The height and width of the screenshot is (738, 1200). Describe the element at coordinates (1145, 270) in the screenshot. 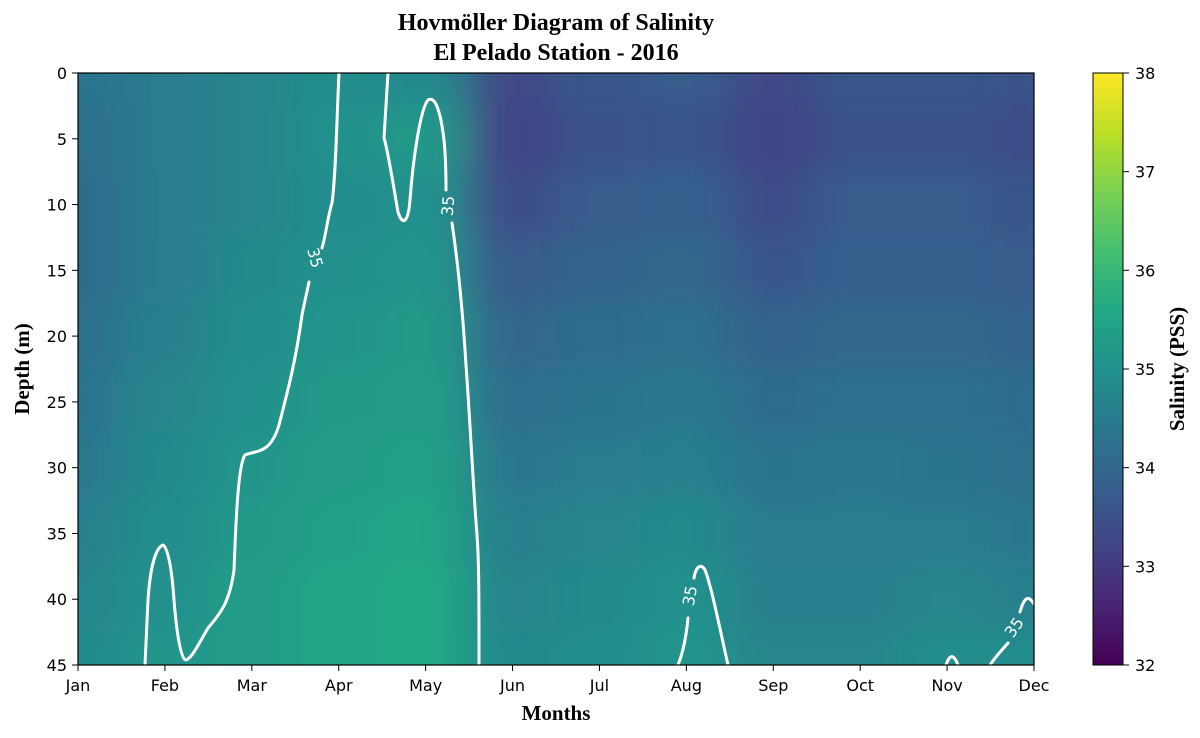

I see `colorbar-tick-label: 36` at that location.